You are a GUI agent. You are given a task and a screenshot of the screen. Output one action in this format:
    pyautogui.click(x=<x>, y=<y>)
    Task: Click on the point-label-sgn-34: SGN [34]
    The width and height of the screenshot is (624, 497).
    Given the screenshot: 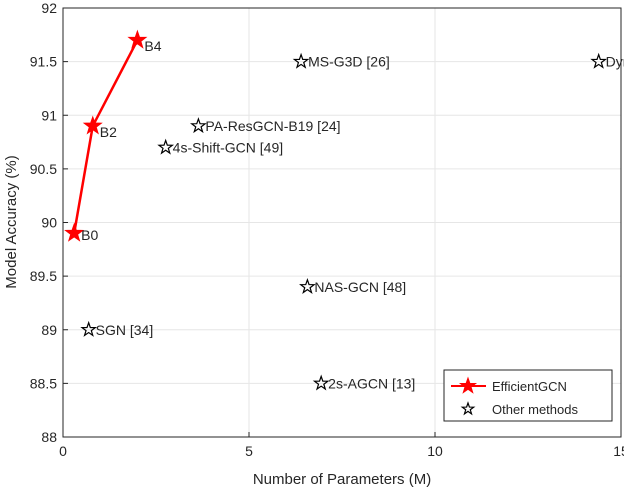 What is the action you would take?
    pyautogui.click(x=125, y=330)
    